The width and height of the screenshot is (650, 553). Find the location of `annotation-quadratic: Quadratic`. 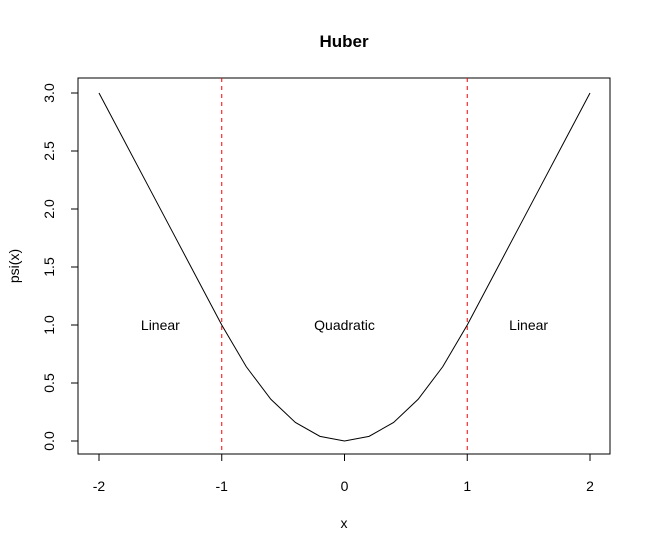

annotation-quadratic: Quadratic is located at coordinates (344, 325).